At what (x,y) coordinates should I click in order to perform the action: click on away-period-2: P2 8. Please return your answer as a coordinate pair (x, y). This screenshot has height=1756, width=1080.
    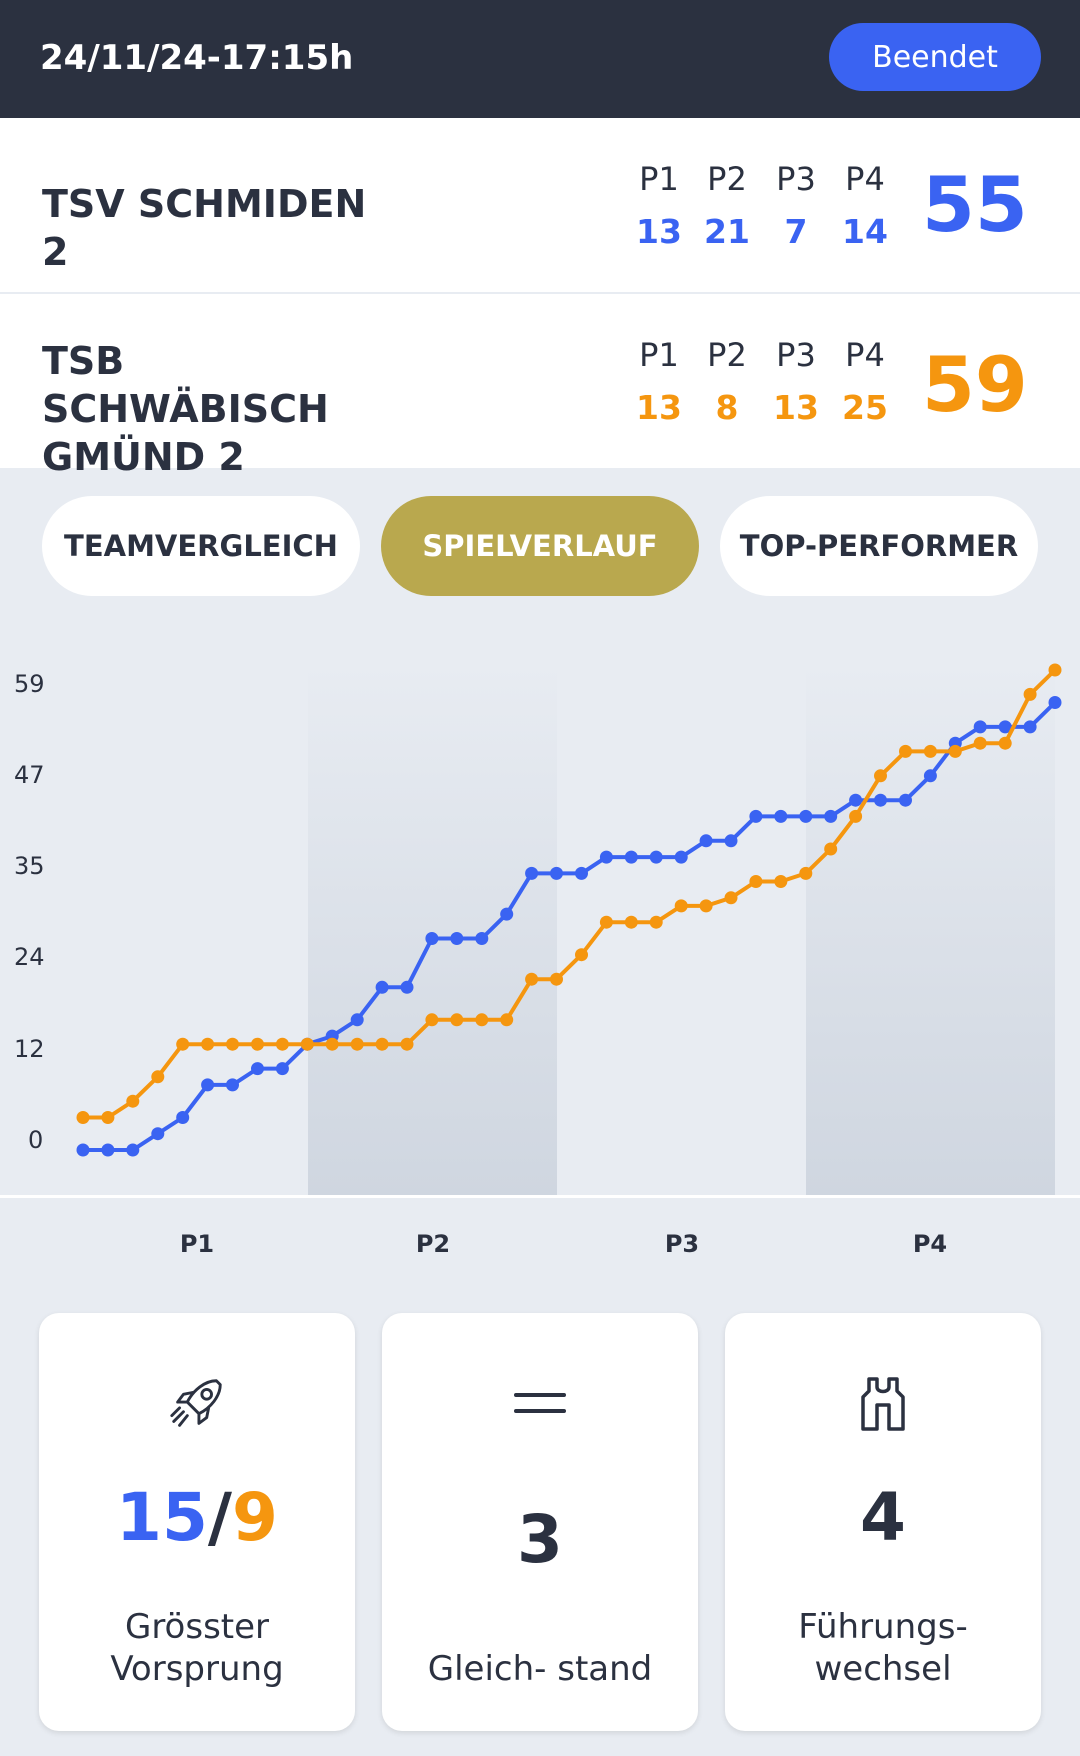
    Looking at the image, I should click on (727, 381).